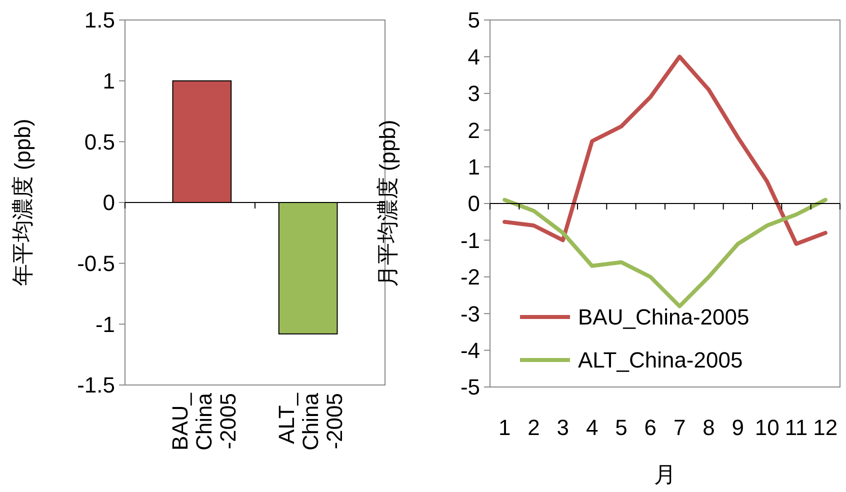 The image size is (846, 492). I want to click on y-tick-label: 3, so click(474, 93).